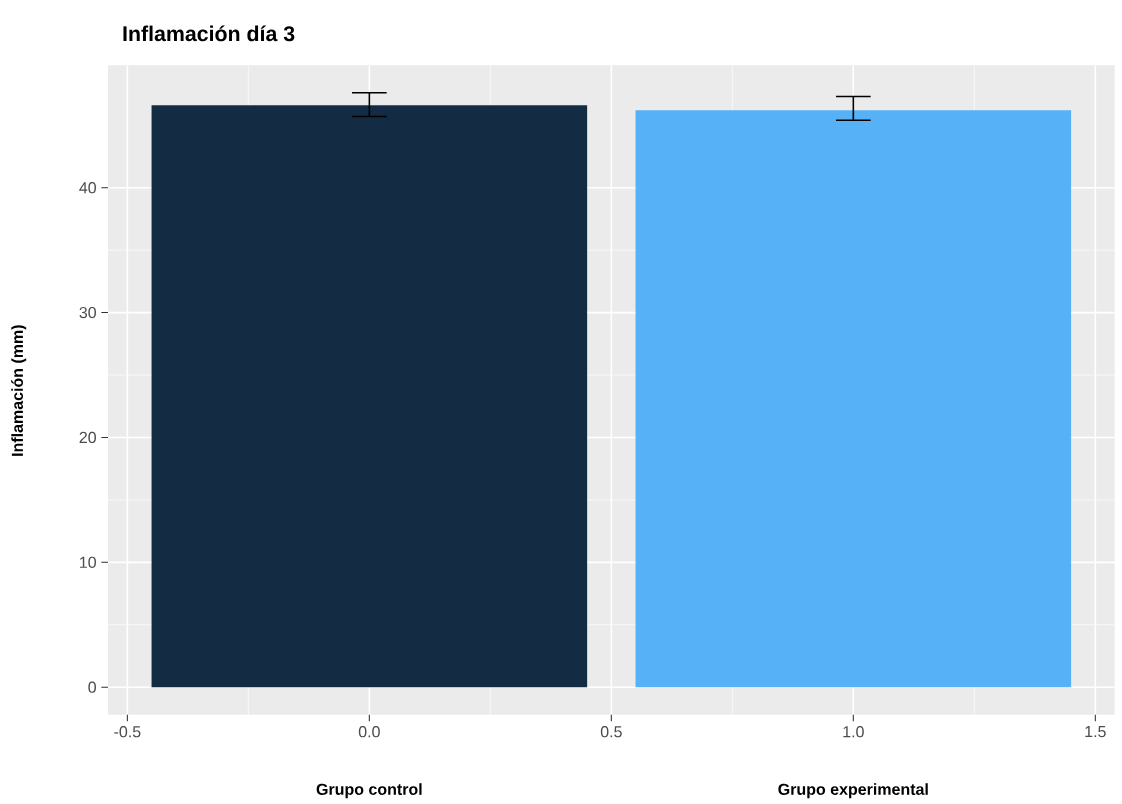  I want to click on x-tick-label: -0.5, so click(127, 732).